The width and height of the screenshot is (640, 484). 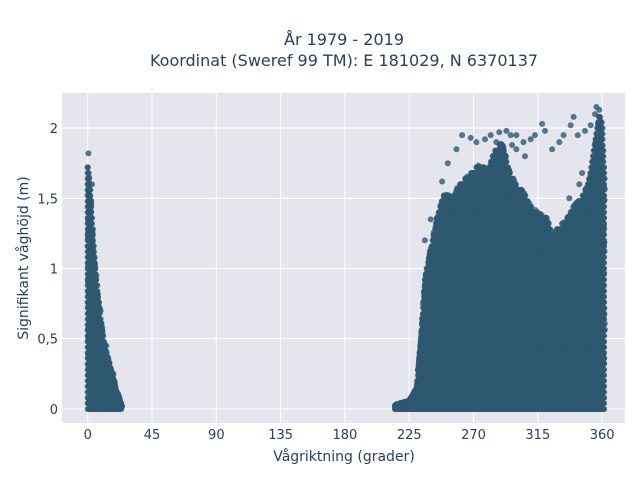 I want to click on chart-title-line1: År 1979 - 2019, so click(x=344, y=39).